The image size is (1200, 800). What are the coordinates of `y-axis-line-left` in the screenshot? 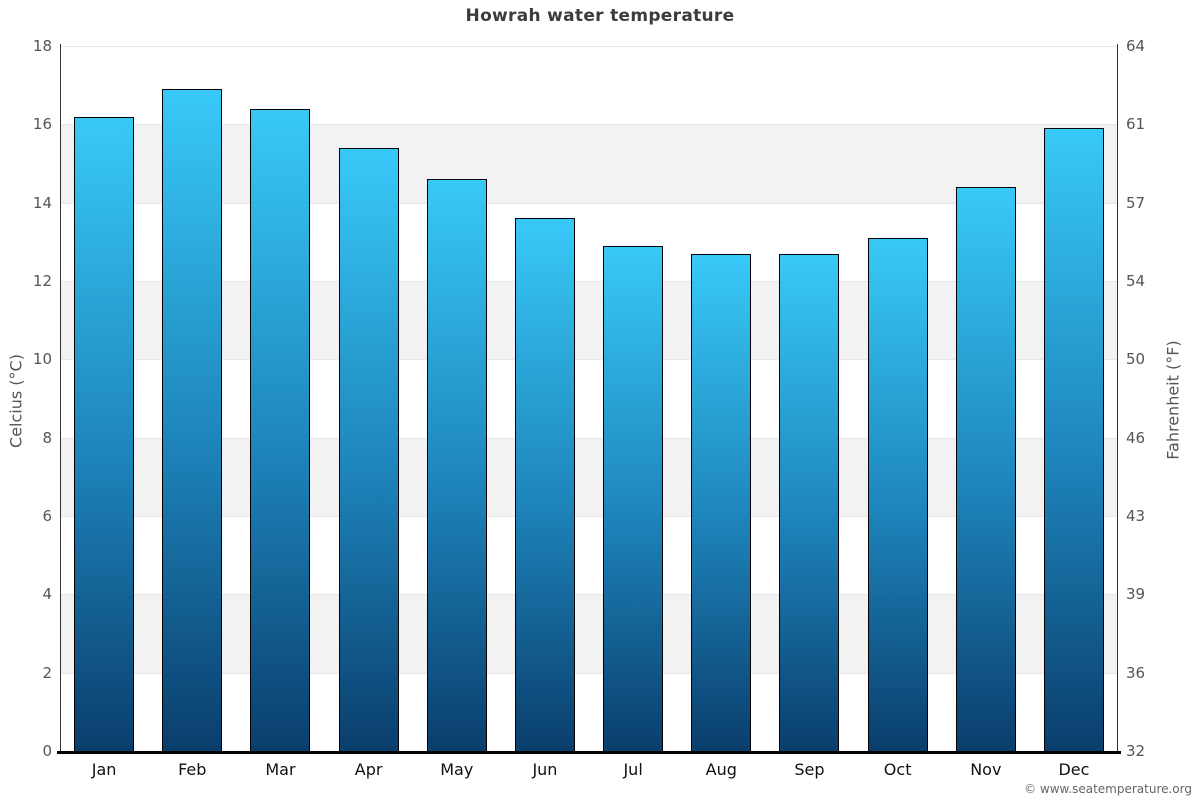 It's located at (60, 397).